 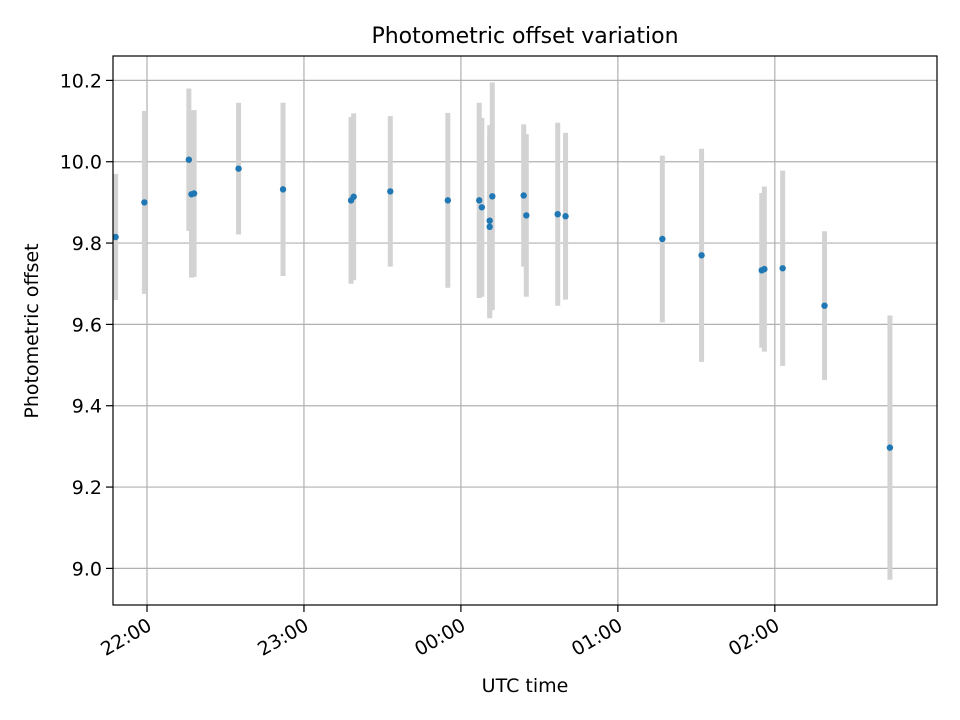 I want to click on chart-title: Photometric offset variation, so click(x=524, y=36).